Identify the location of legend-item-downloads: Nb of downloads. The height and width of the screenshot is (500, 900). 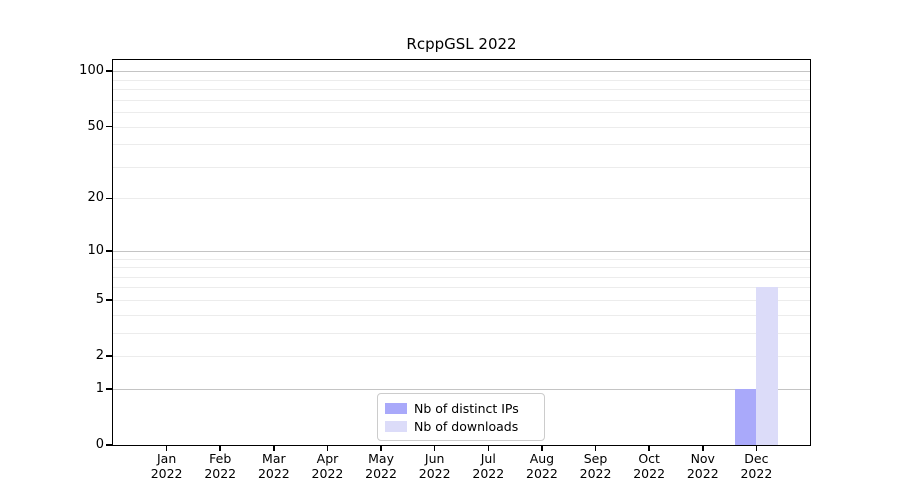
(461, 426).